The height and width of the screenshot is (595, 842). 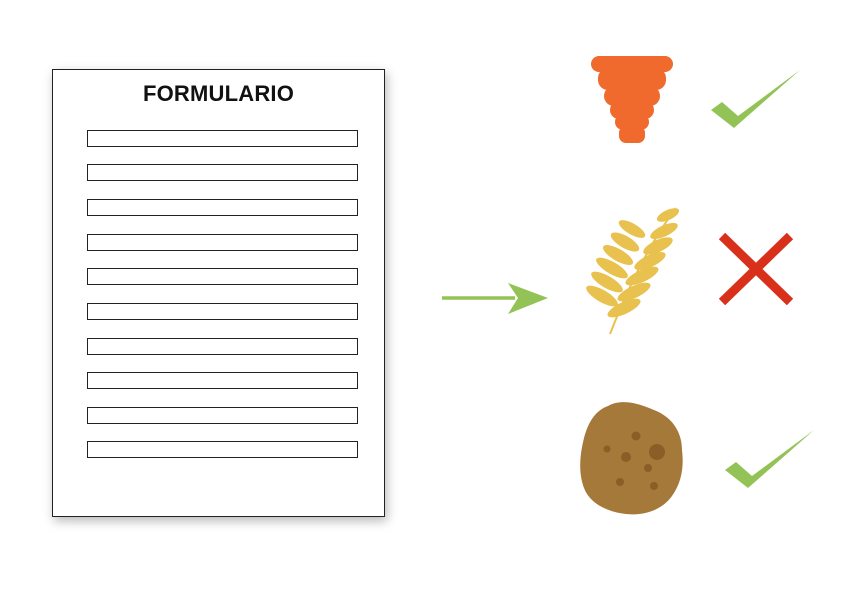 I want to click on cross-icon, so click(x=756, y=269).